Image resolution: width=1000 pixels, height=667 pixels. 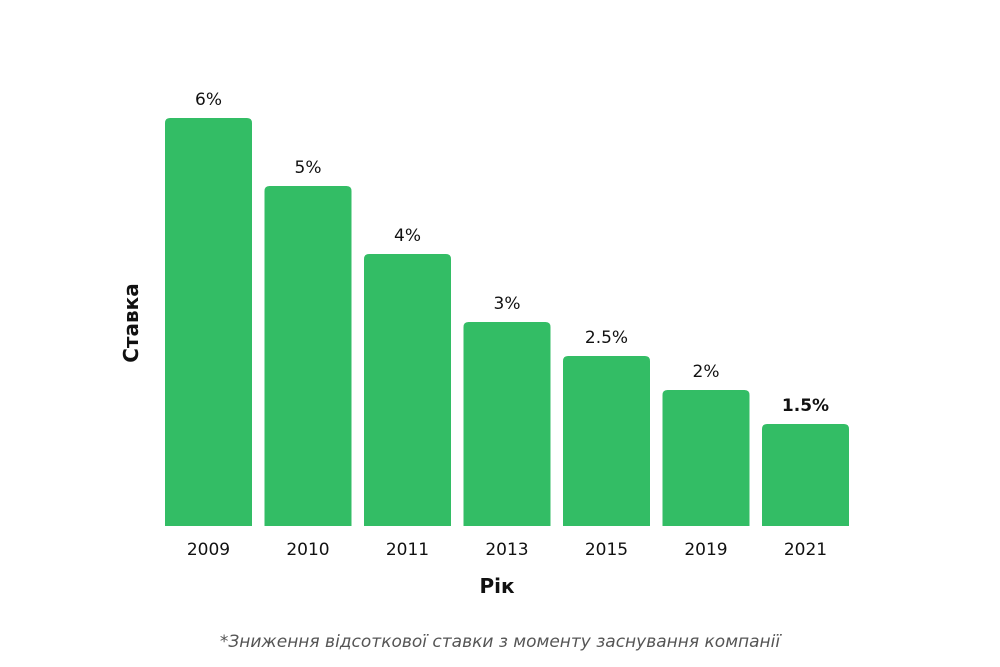 I want to click on value-label-2015: 2.5%, so click(x=606, y=338).